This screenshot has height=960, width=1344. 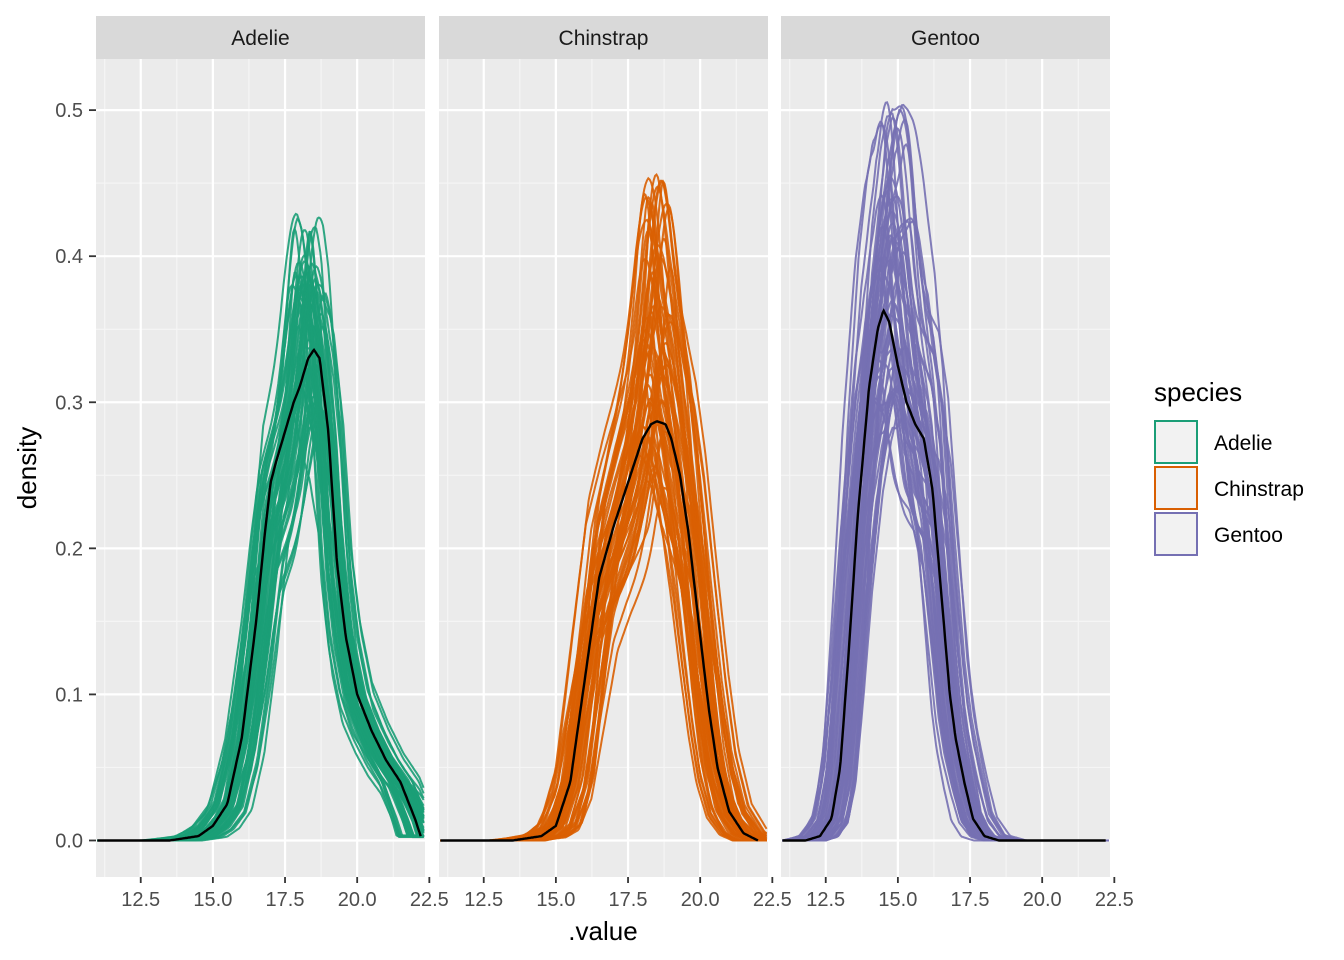 What do you see at coordinates (69, 403) in the screenshot?
I see `y-tick-label: 0.3` at bounding box center [69, 403].